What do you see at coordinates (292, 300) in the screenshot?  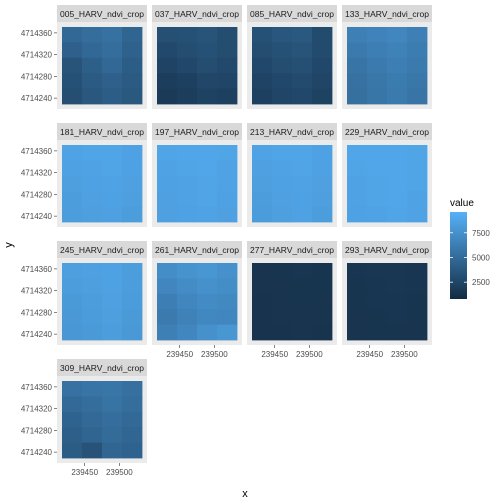 I see `facet-panel: 277_HARV_ndvi_crop 239450 239500` at bounding box center [292, 300].